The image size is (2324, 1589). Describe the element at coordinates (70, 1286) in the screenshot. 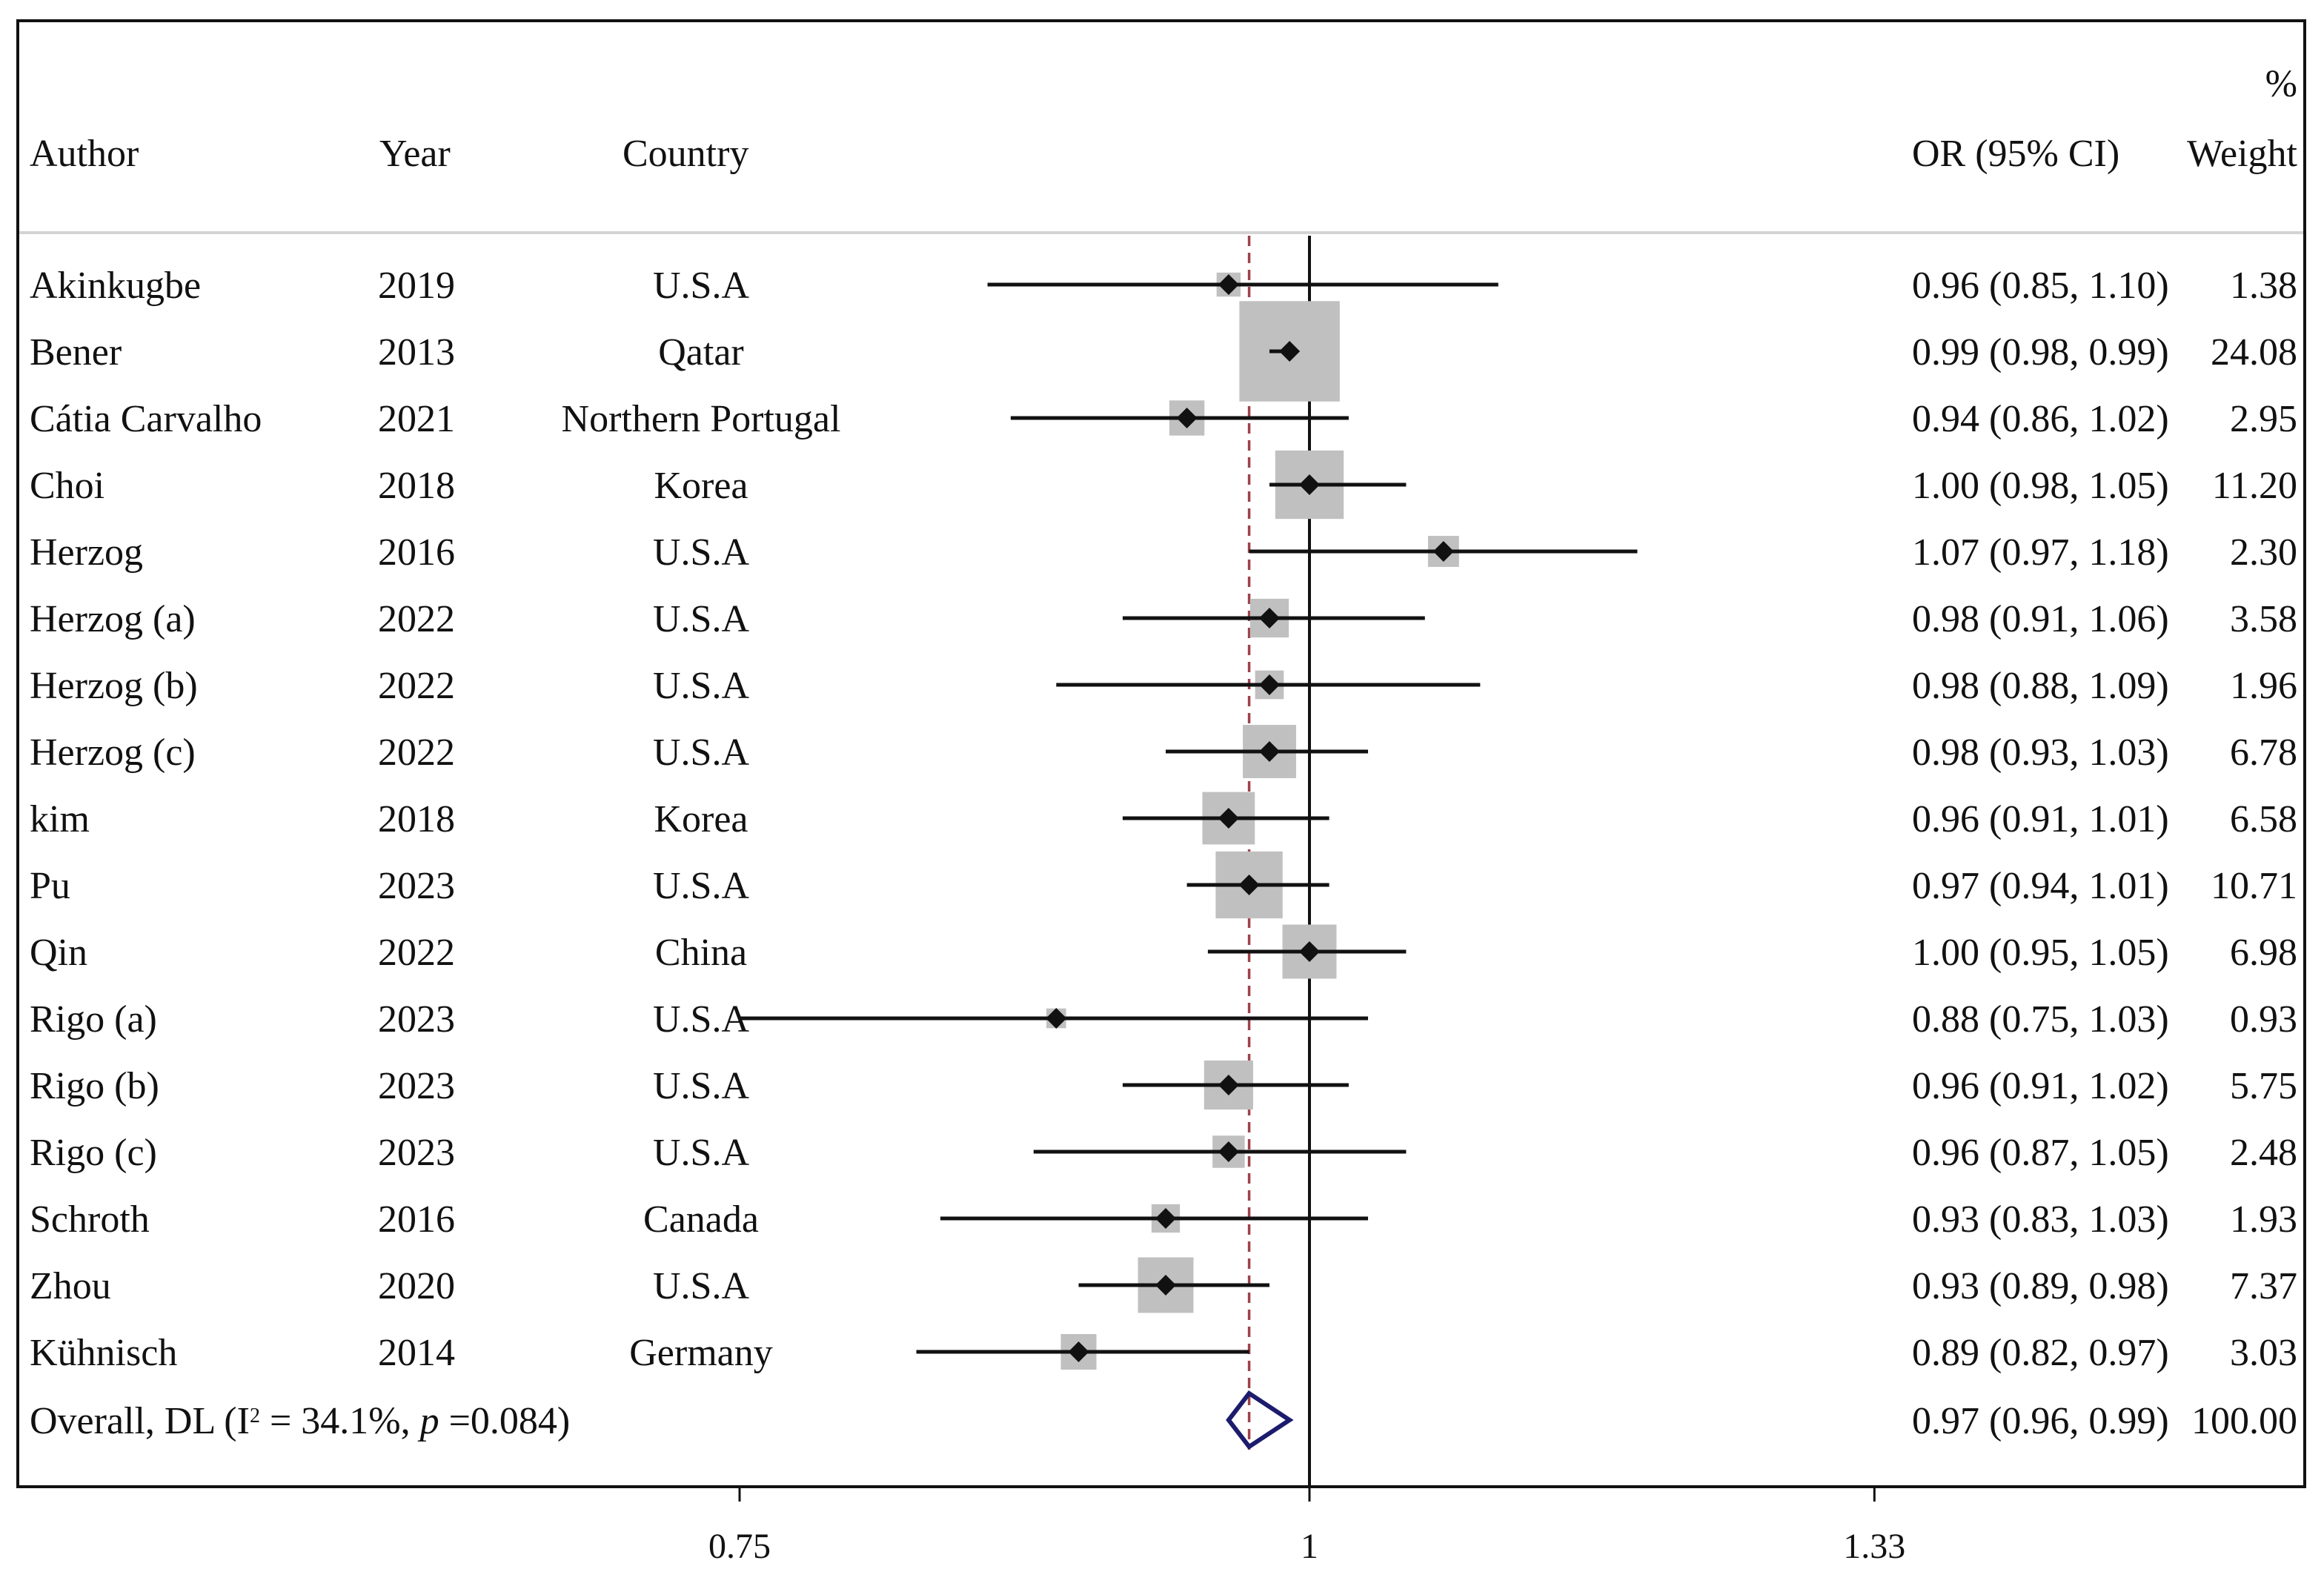

I see `study-author: Zhou` at that location.